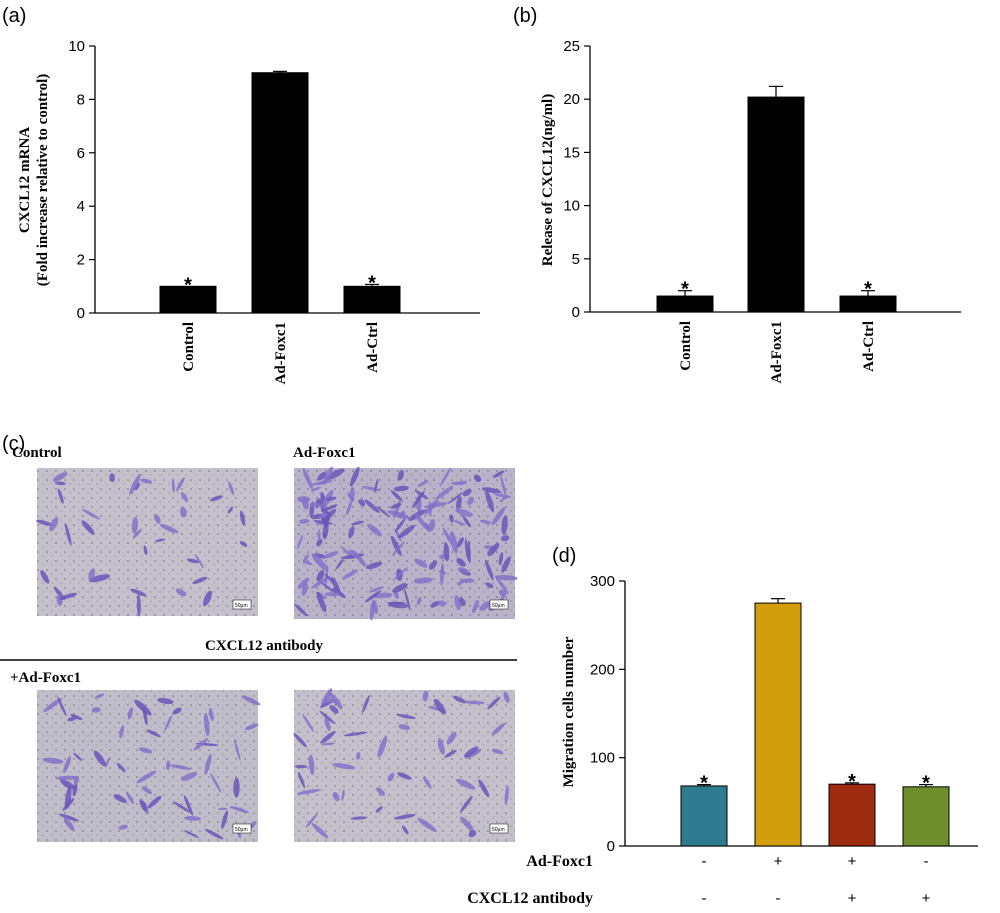 The height and width of the screenshot is (913, 1000). What do you see at coordinates (525, 16) in the screenshot?
I see `panel-label-b: (b)` at bounding box center [525, 16].